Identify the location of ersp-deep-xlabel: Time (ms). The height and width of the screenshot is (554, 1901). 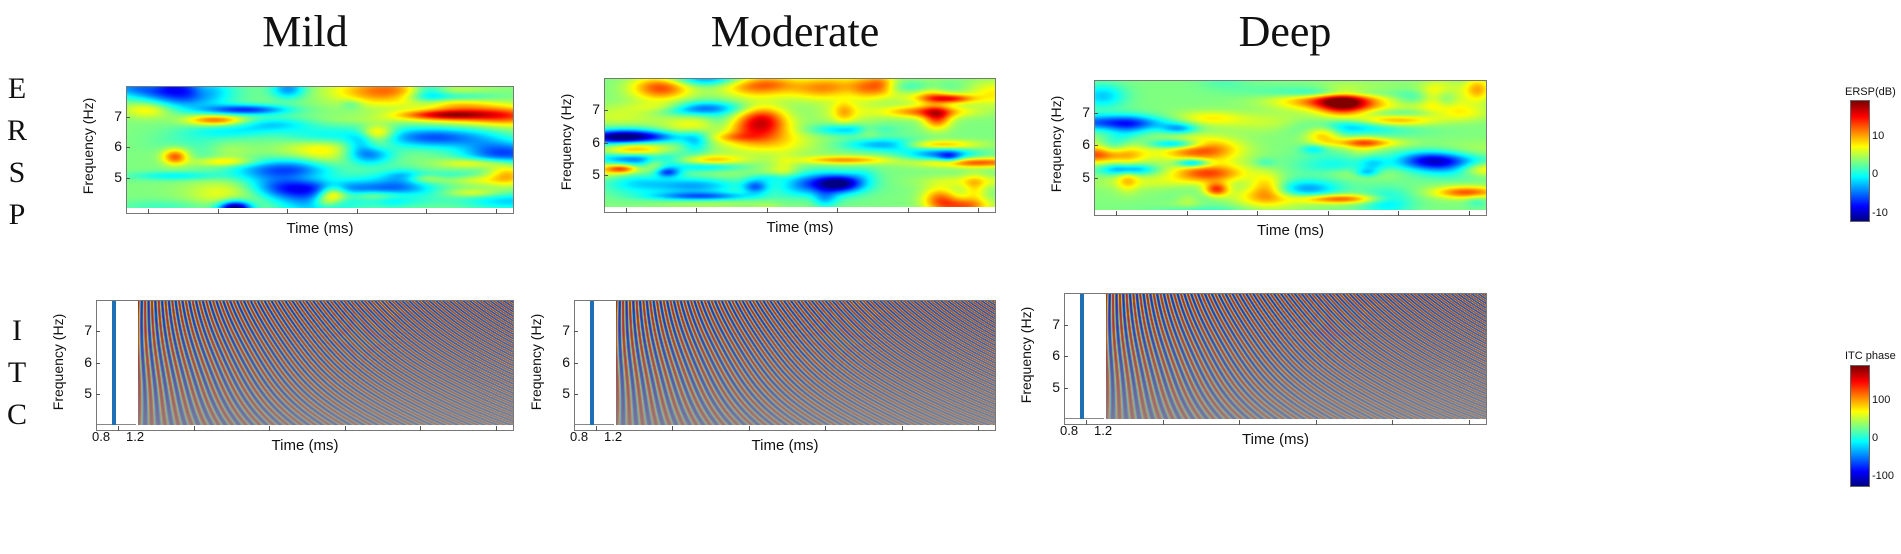
(1290, 230).